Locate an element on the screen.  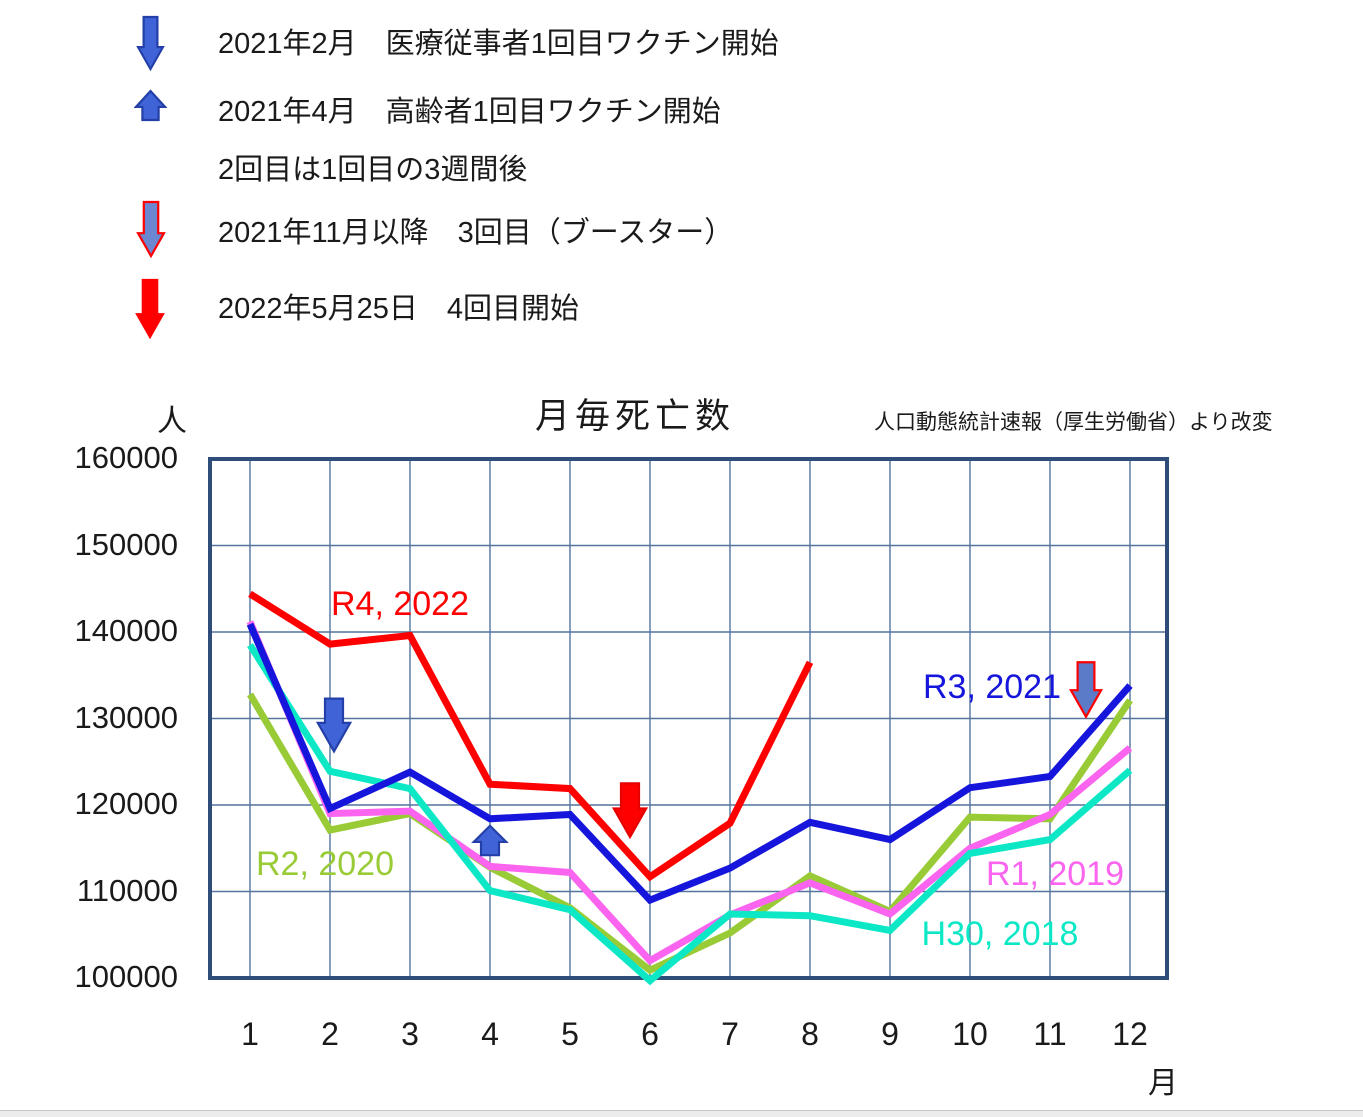
down-arrow-red-blue-icon is located at coordinates (151, 229).